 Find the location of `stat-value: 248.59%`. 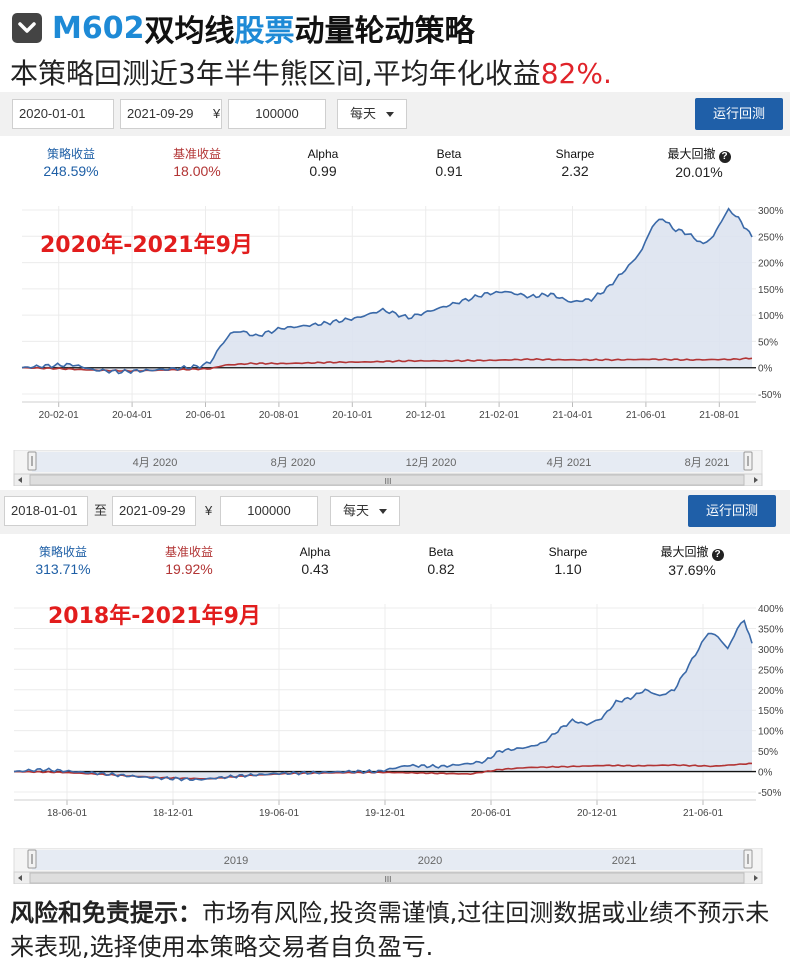

stat-value: 248.59% is located at coordinates (71, 171).